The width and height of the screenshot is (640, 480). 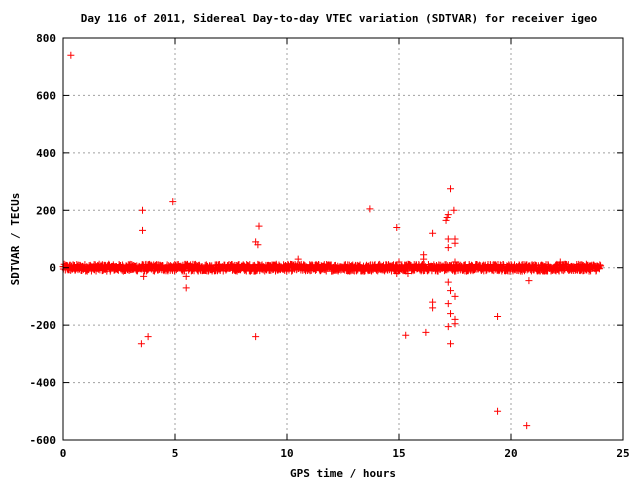 I want to click on x-tick-label: 0, so click(x=63, y=453).